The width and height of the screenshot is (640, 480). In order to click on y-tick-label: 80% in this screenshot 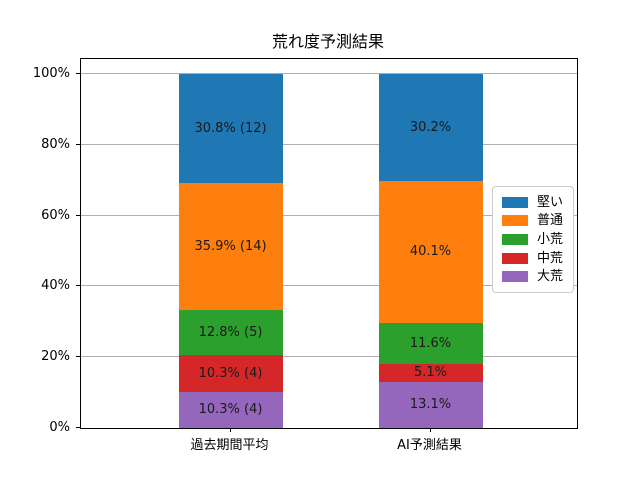, I will do `click(55, 144)`.